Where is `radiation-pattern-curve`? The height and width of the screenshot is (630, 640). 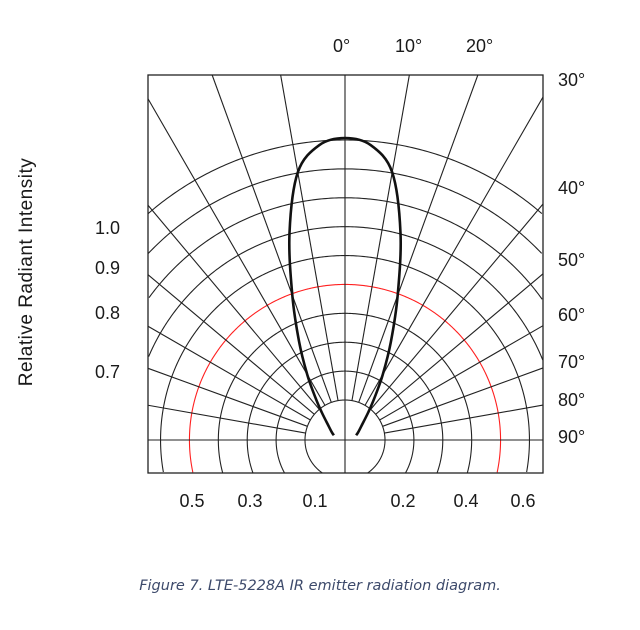
radiation-pattern-curve is located at coordinates (345, 286).